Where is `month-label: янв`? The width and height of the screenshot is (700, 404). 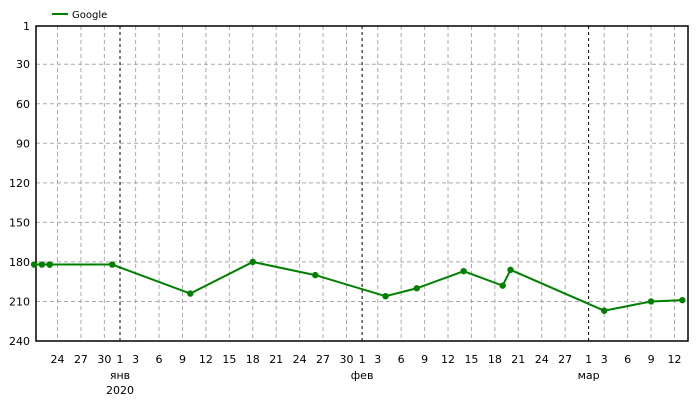 month-label: янв is located at coordinates (120, 375).